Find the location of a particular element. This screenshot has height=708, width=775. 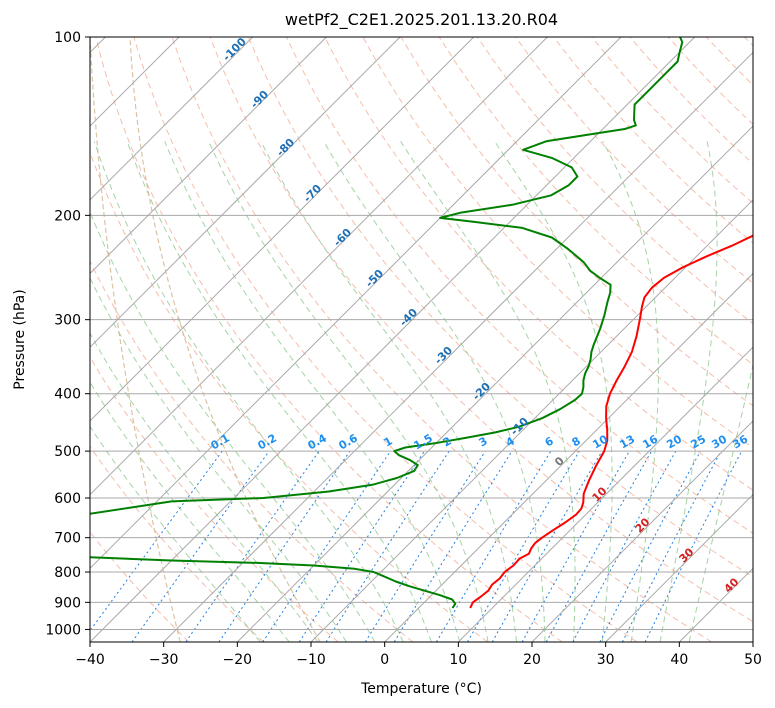

x-tick-label: −20 is located at coordinates (238, 660).